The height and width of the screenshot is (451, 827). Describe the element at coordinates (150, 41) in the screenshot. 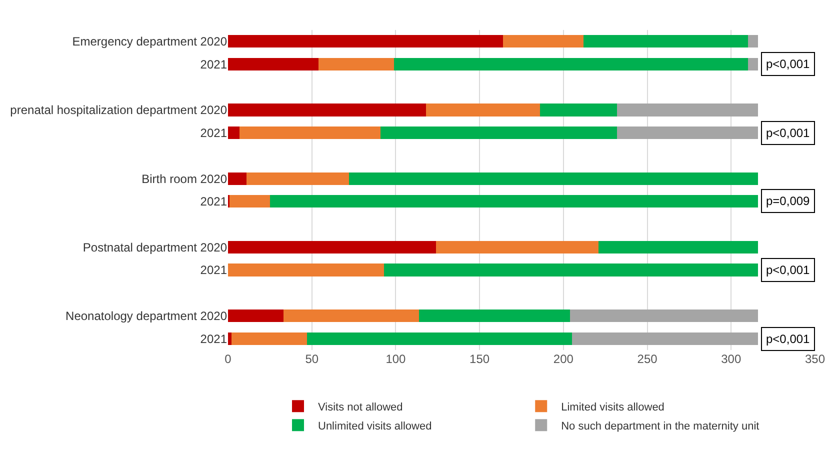

I see `y-tick-label: Emergency department 2020` at that location.